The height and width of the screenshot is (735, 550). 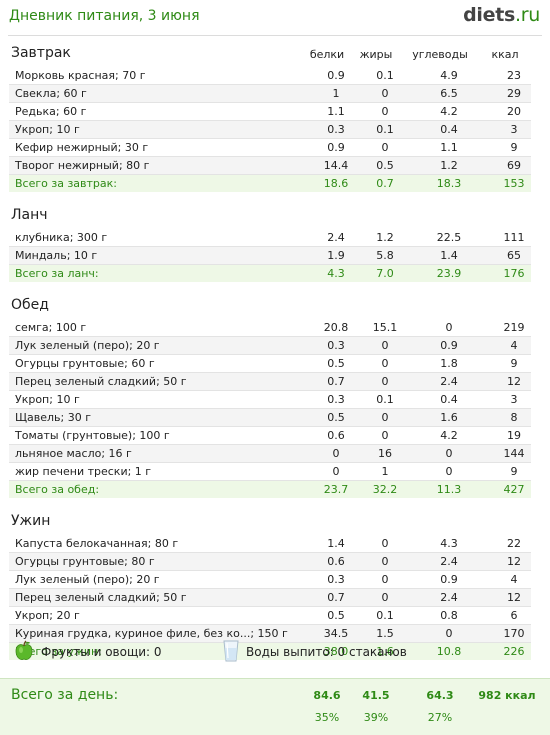 I want to click on day-total-kcal: 982 ккал, so click(x=507, y=695).